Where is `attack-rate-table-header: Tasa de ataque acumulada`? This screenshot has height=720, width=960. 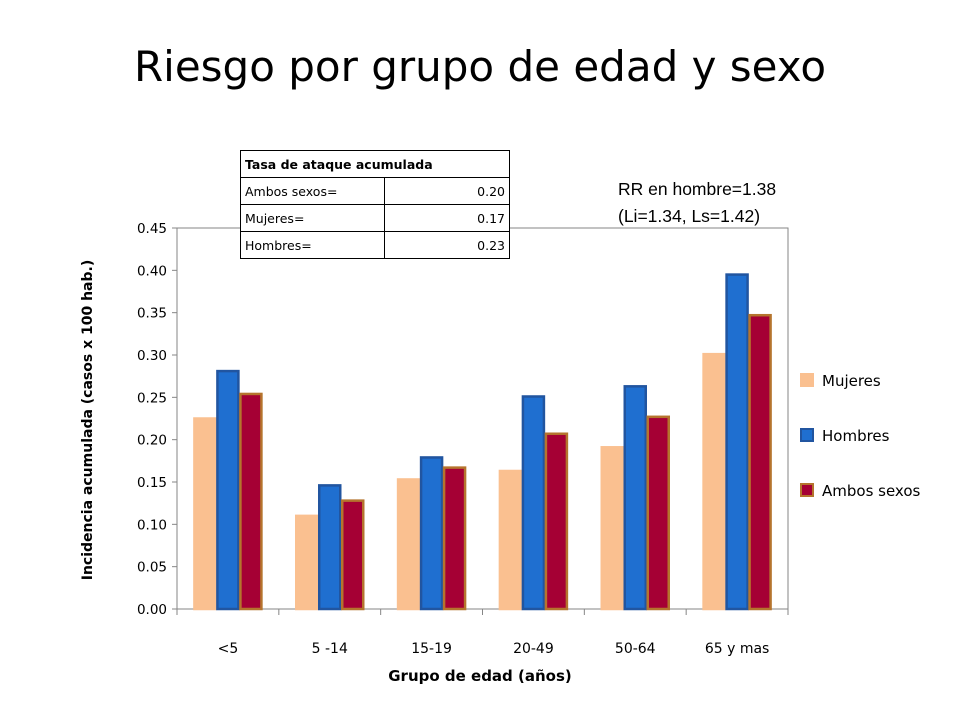 attack-rate-table-header: Tasa de ataque acumulada is located at coordinates (375, 164).